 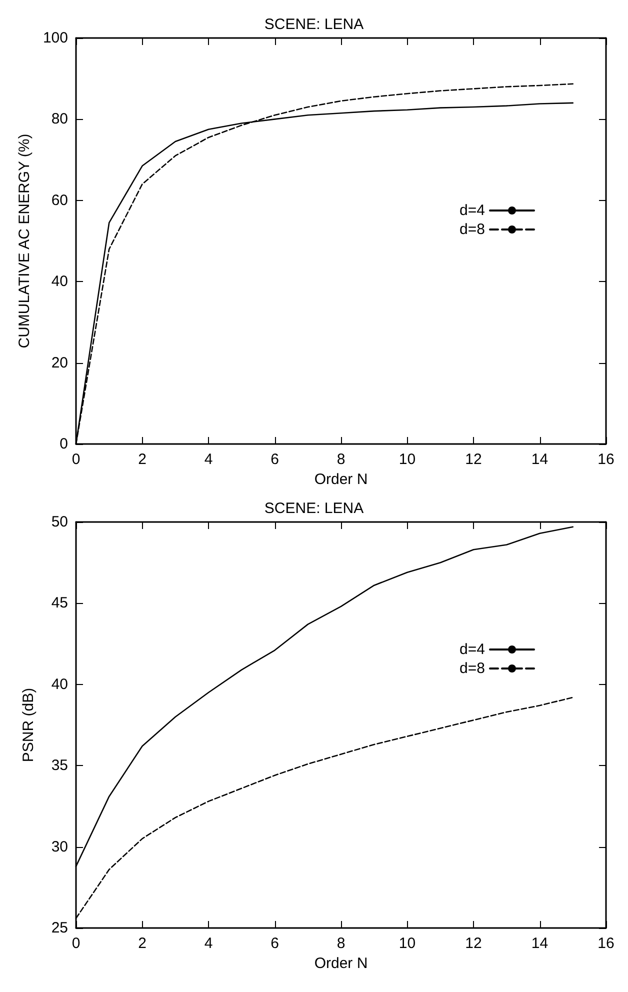 What do you see at coordinates (59, 603) in the screenshot?
I see `y-tick-label: 45` at bounding box center [59, 603].